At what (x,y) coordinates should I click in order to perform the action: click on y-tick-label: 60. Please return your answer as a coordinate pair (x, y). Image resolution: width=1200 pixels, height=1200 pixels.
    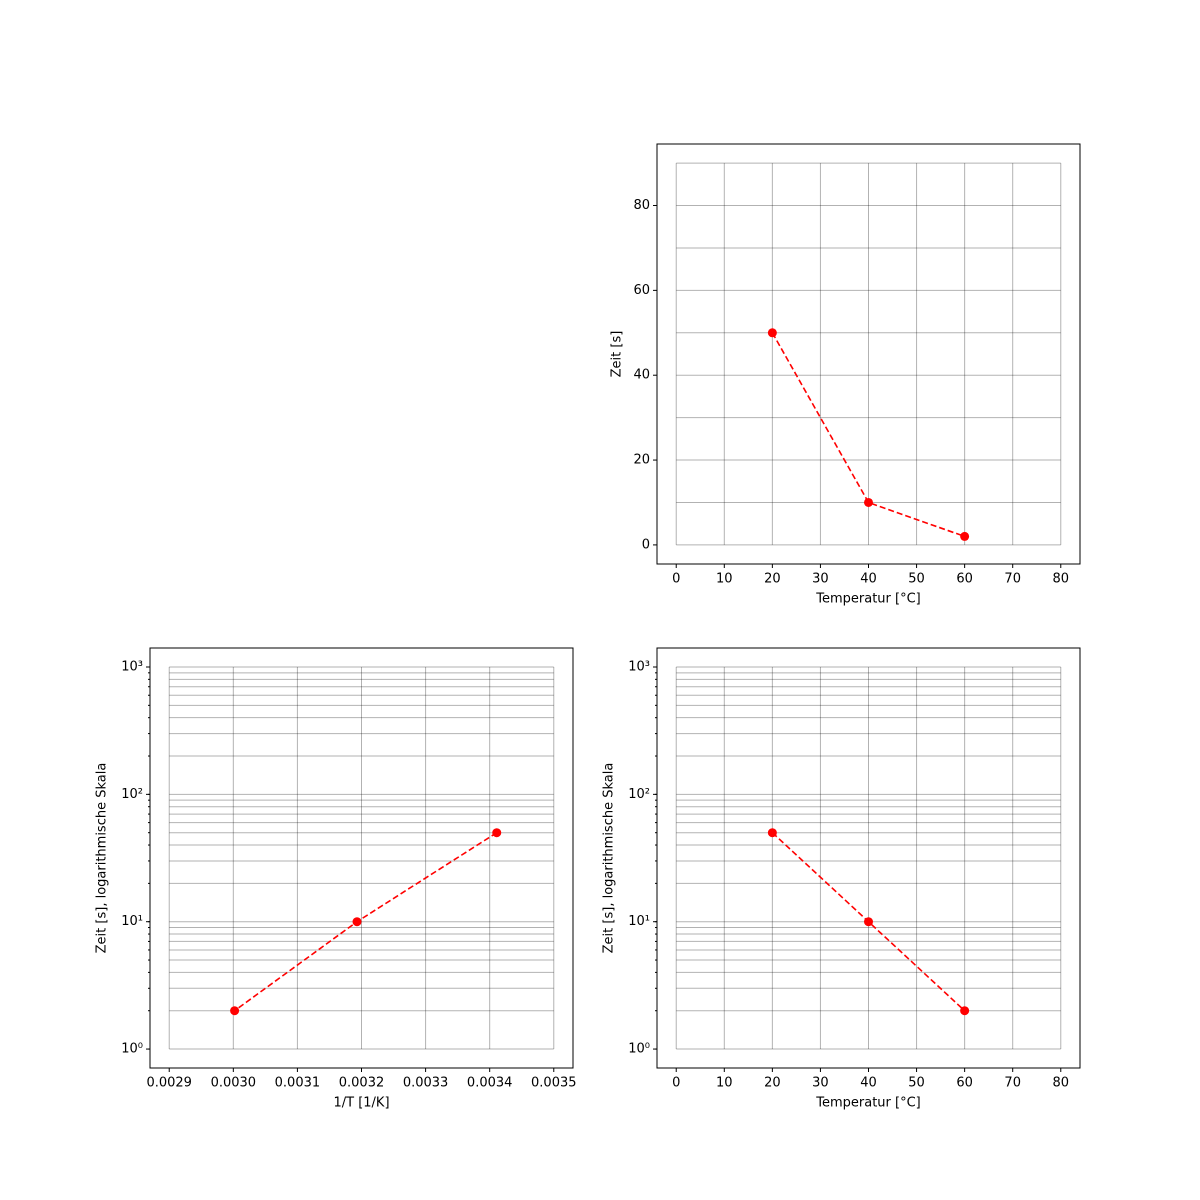
    Looking at the image, I should click on (641, 290).